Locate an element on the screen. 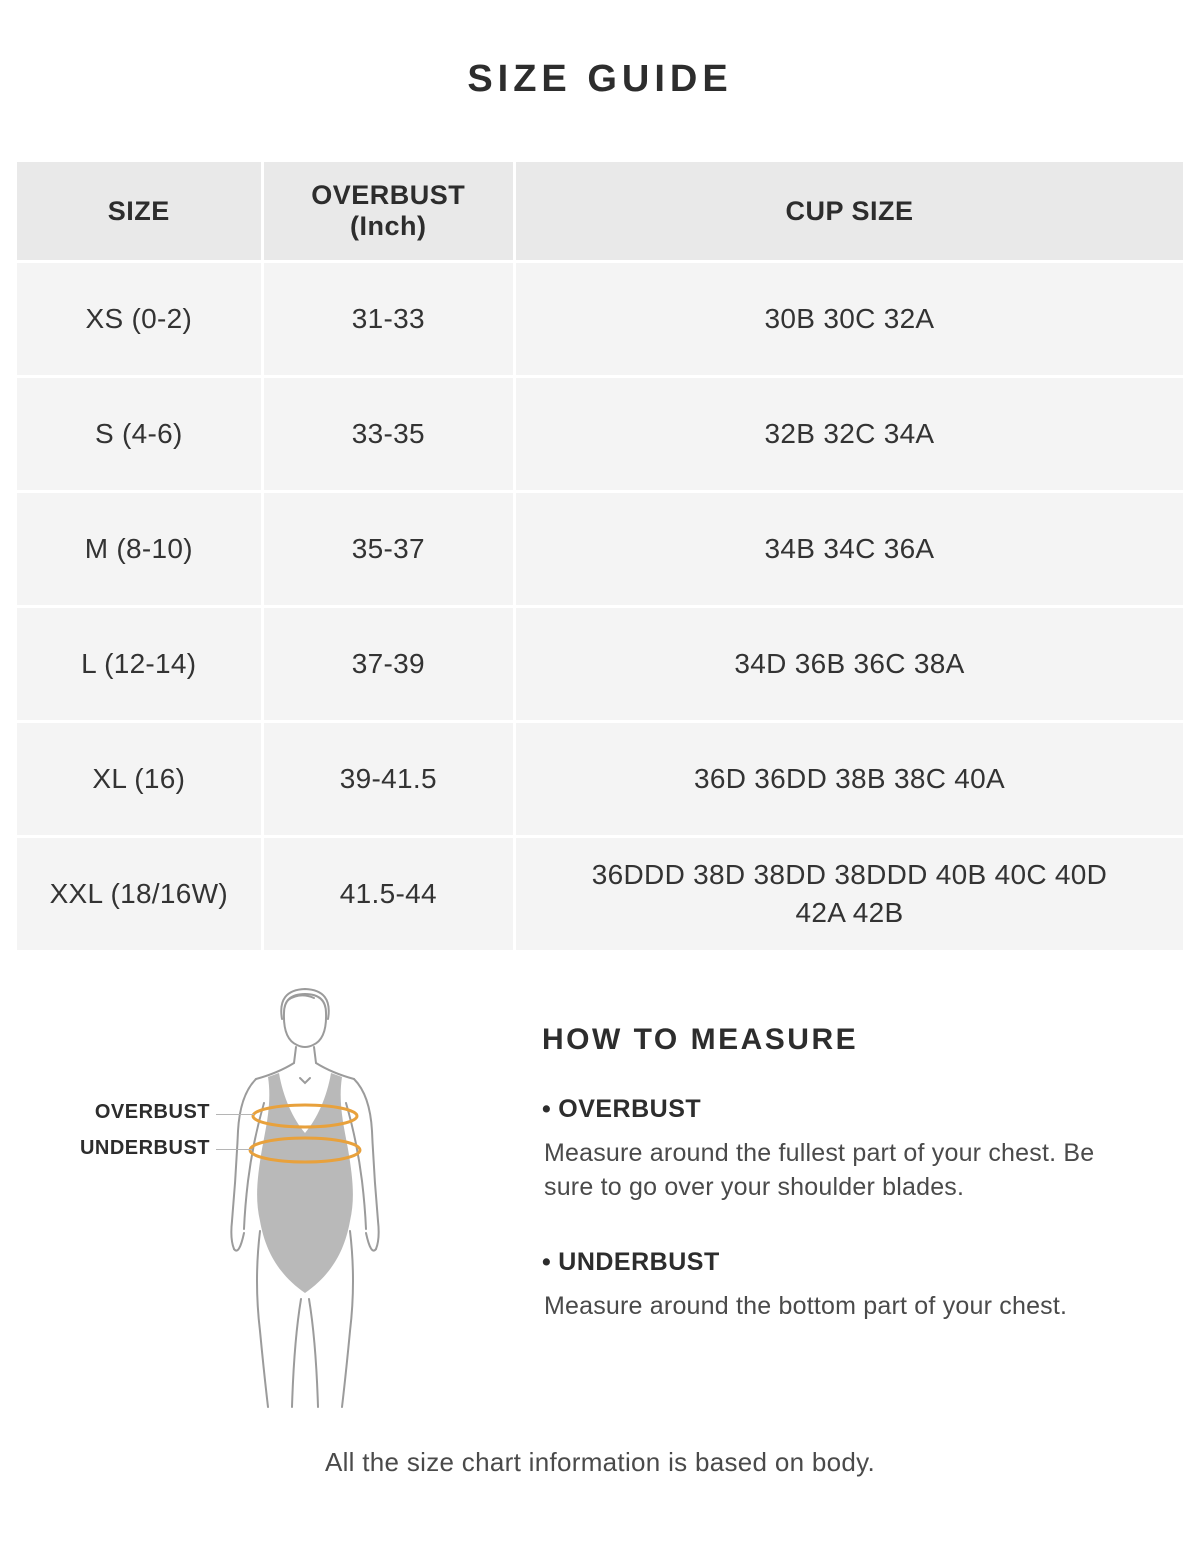  table-row: XS (0-2) 31-33 30B 30C 32A is located at coordinates (600, 319).